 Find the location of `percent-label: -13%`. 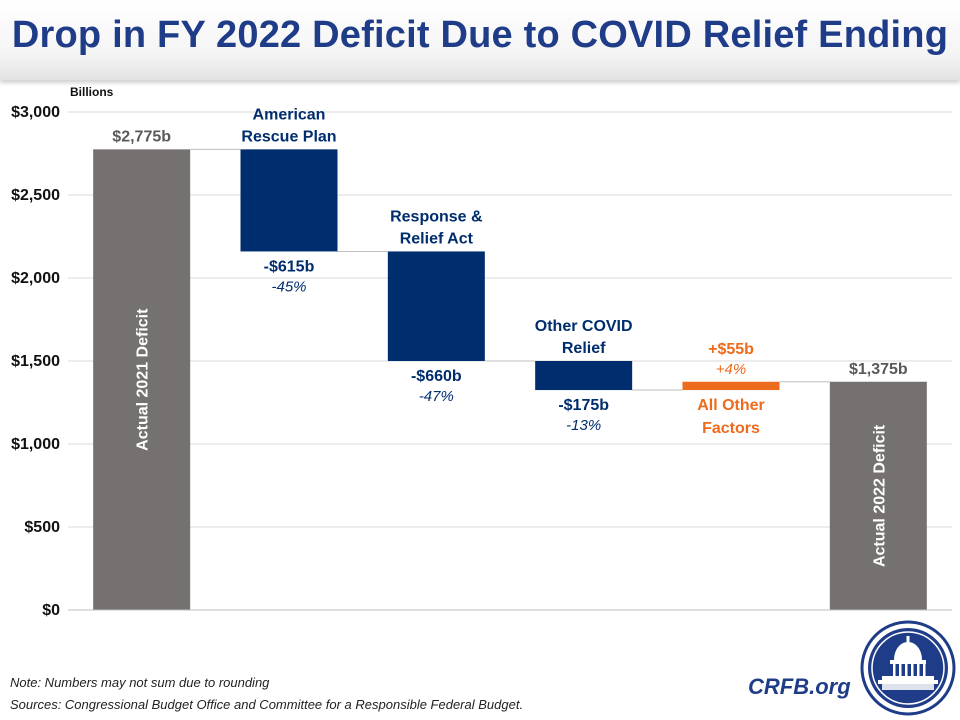

percent-label: -13% is located at coordinates (583, 425).